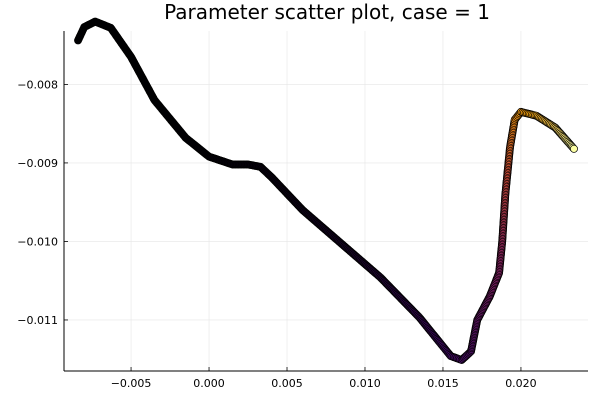  What do you see at coordinates (37, 241) in the screenshot?
I see `y-tick-label-2: −0.010` at bounding box center [37, 241].